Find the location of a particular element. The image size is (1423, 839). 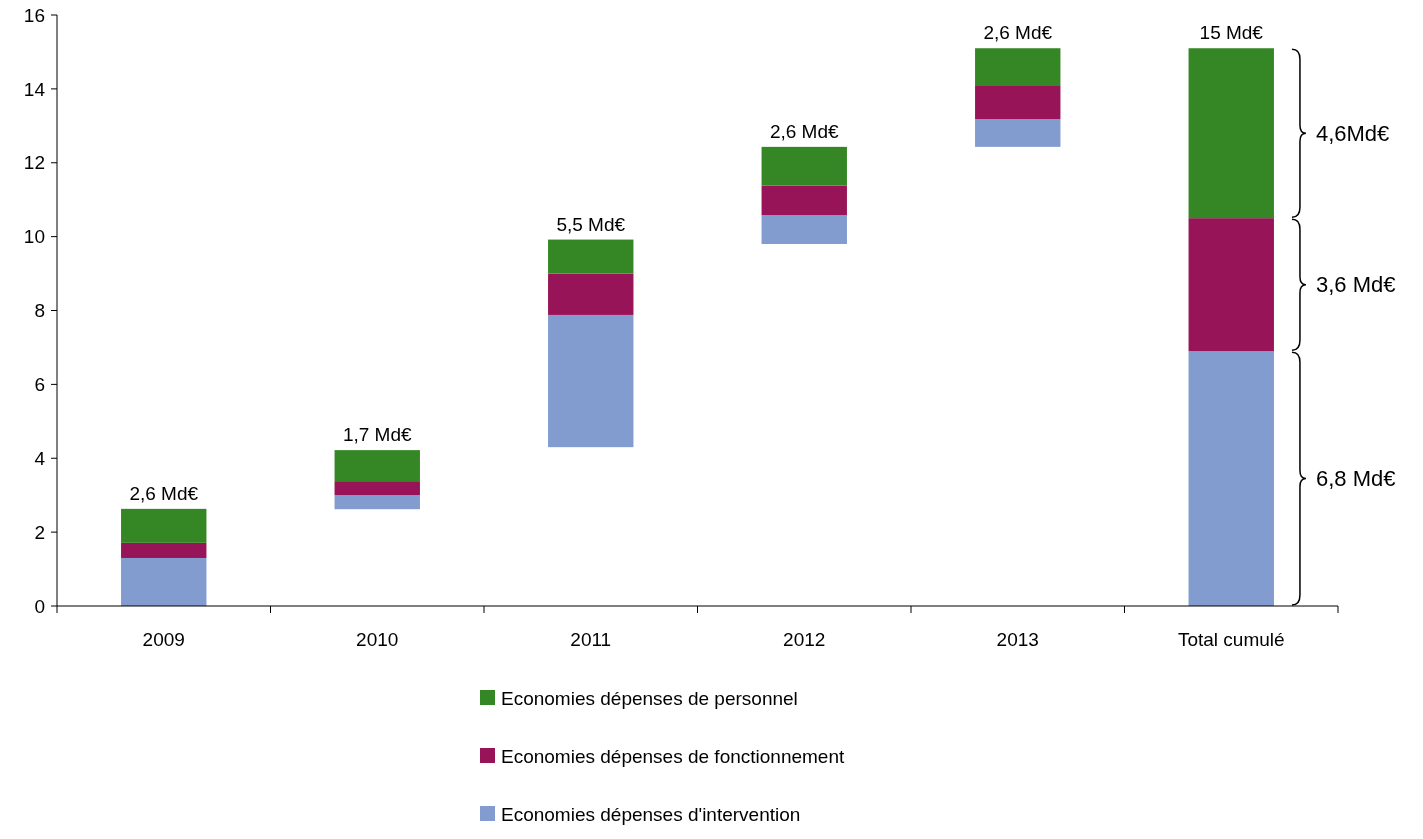

annotation: 6,8 Md€ is located at coordinates (1355, 479).